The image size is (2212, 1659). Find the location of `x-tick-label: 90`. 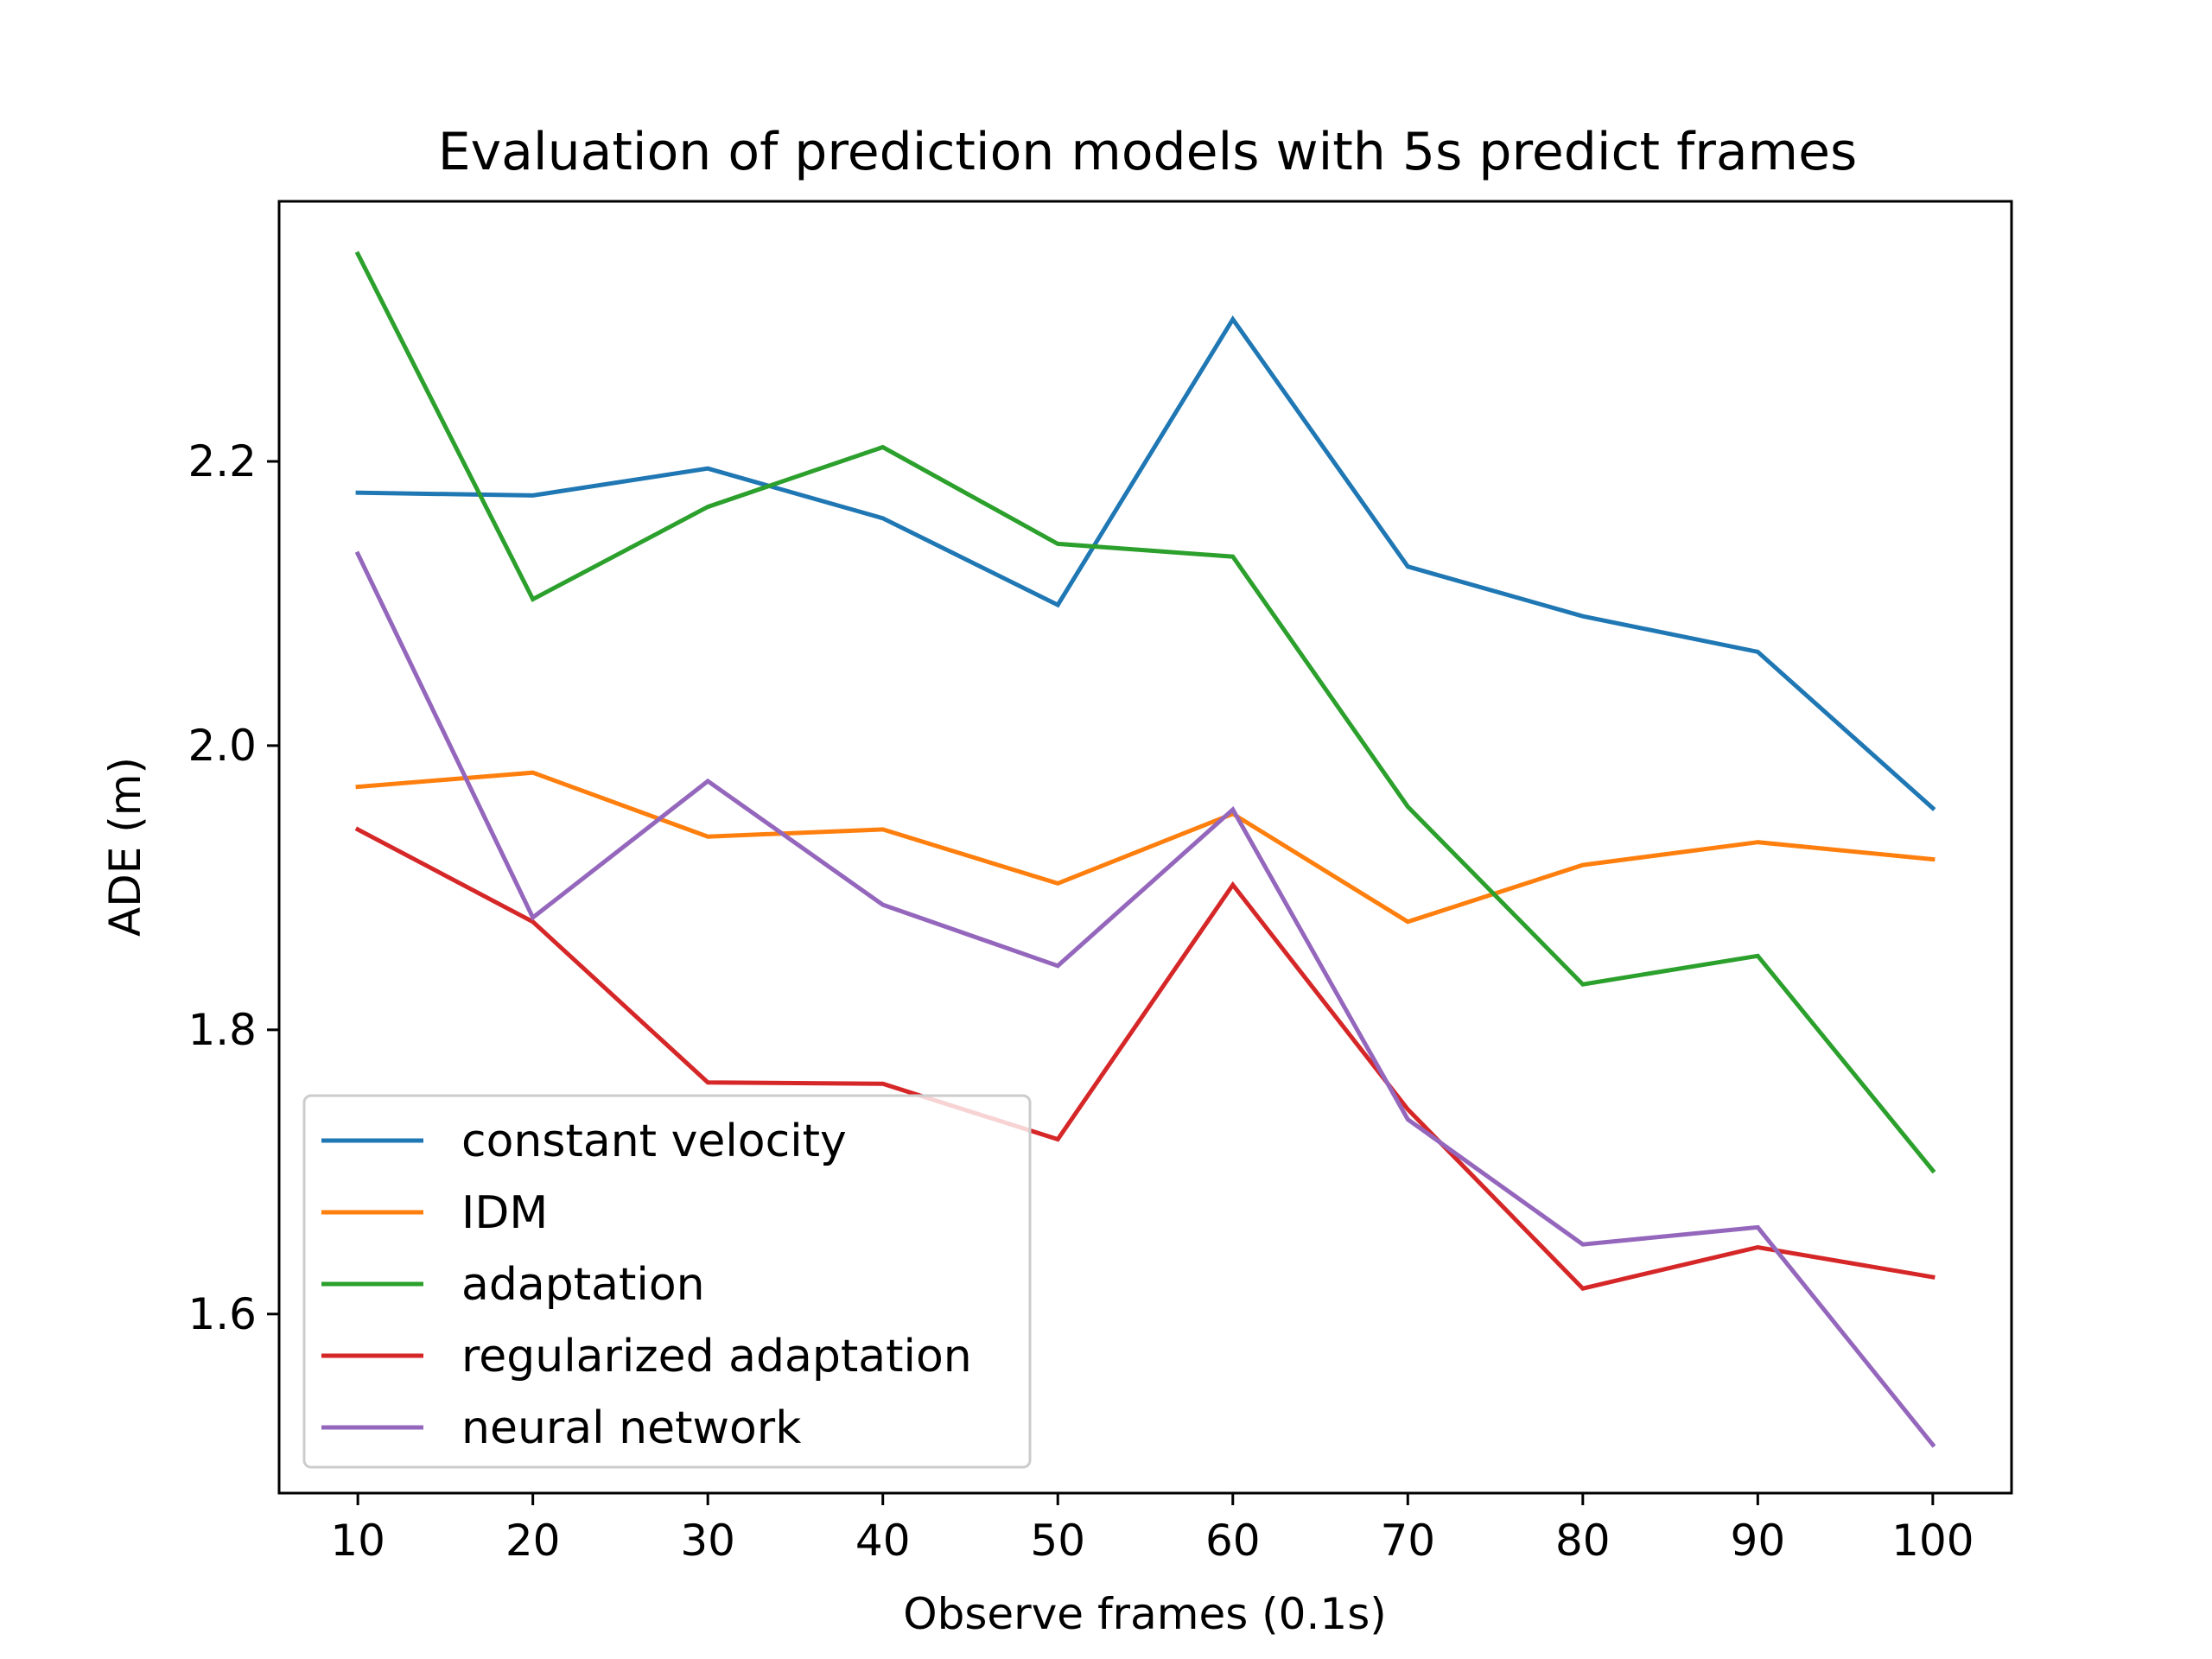

x-tick-label: 90 is located at coordinates (1758, 1541).